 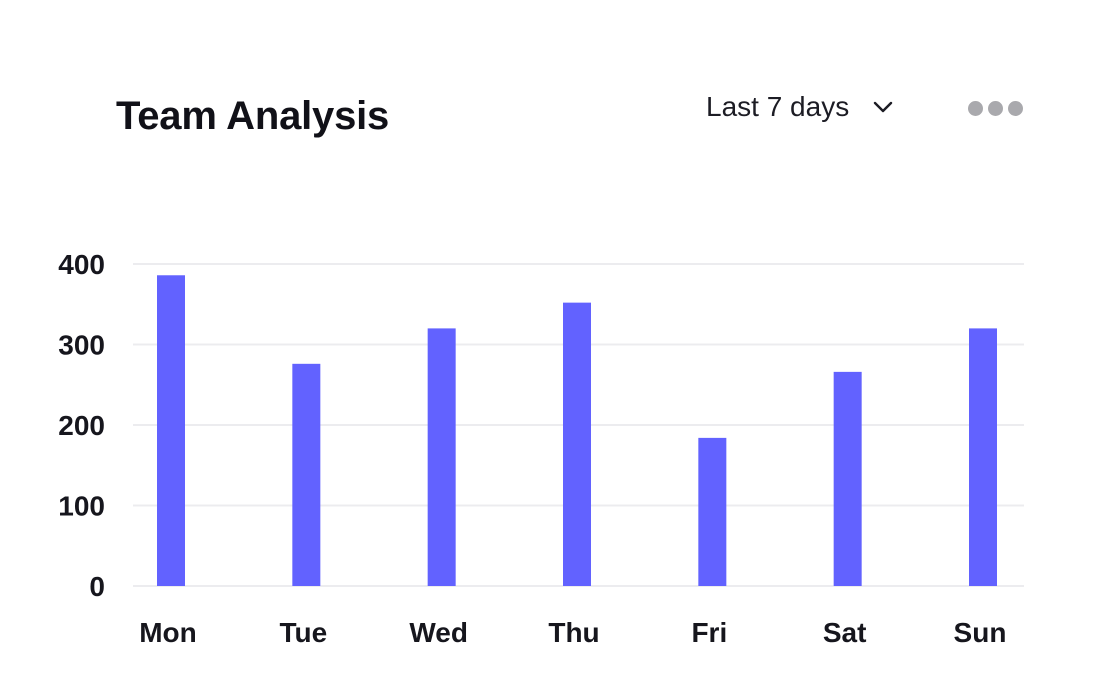 I want to click on chart-title: Team Analysis, so click(x=253, y=116).